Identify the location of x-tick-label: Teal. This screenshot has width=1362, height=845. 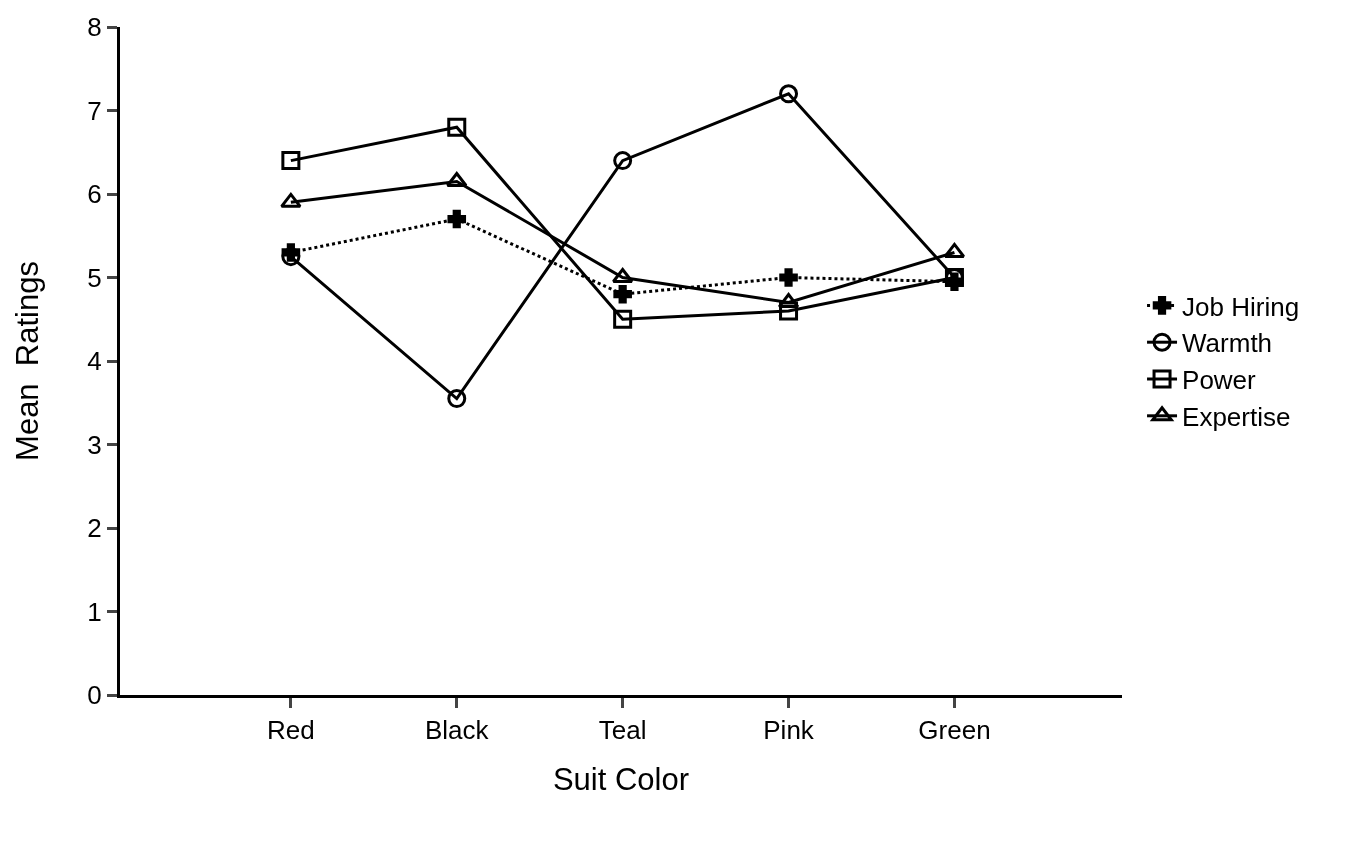
(622, 730).